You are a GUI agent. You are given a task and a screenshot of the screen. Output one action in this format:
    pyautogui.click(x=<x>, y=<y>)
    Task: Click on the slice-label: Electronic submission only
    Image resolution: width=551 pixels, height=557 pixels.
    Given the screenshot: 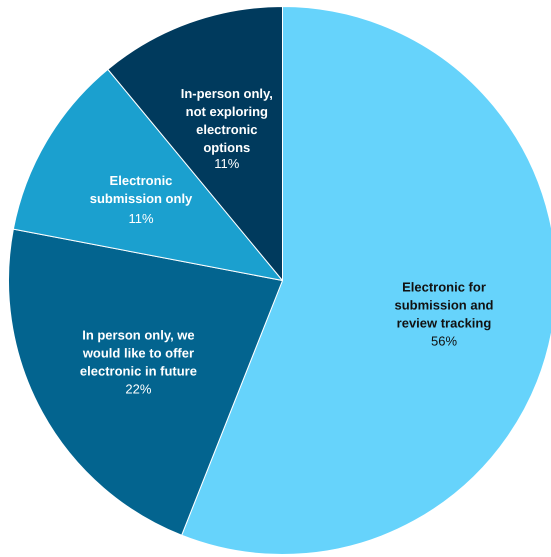 What is the action you would take?
    pyautogui.click(x=142, y=189)
    